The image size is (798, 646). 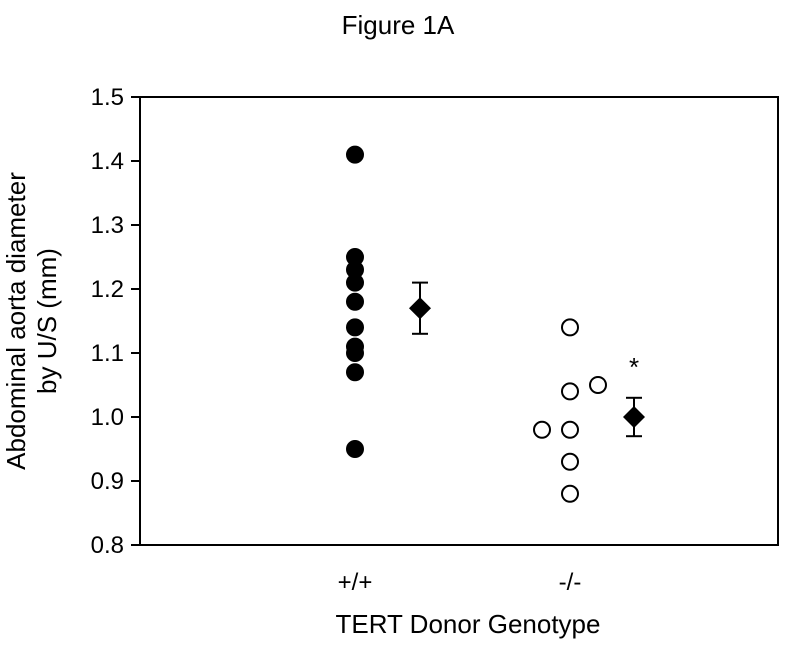 I want to click on y-tick-label: 1.3, so click(x=107, y=225).